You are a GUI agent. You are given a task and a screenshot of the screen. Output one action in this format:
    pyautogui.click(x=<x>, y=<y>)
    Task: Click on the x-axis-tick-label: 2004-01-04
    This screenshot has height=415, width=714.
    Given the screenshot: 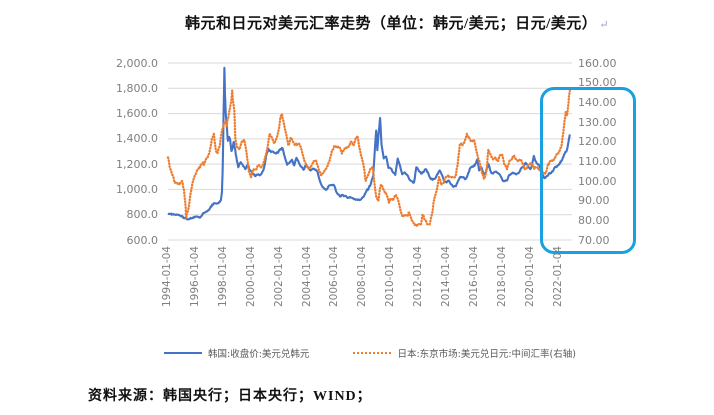 What is the action you would take?
    pyautogui.click(x=307, y=277)
    